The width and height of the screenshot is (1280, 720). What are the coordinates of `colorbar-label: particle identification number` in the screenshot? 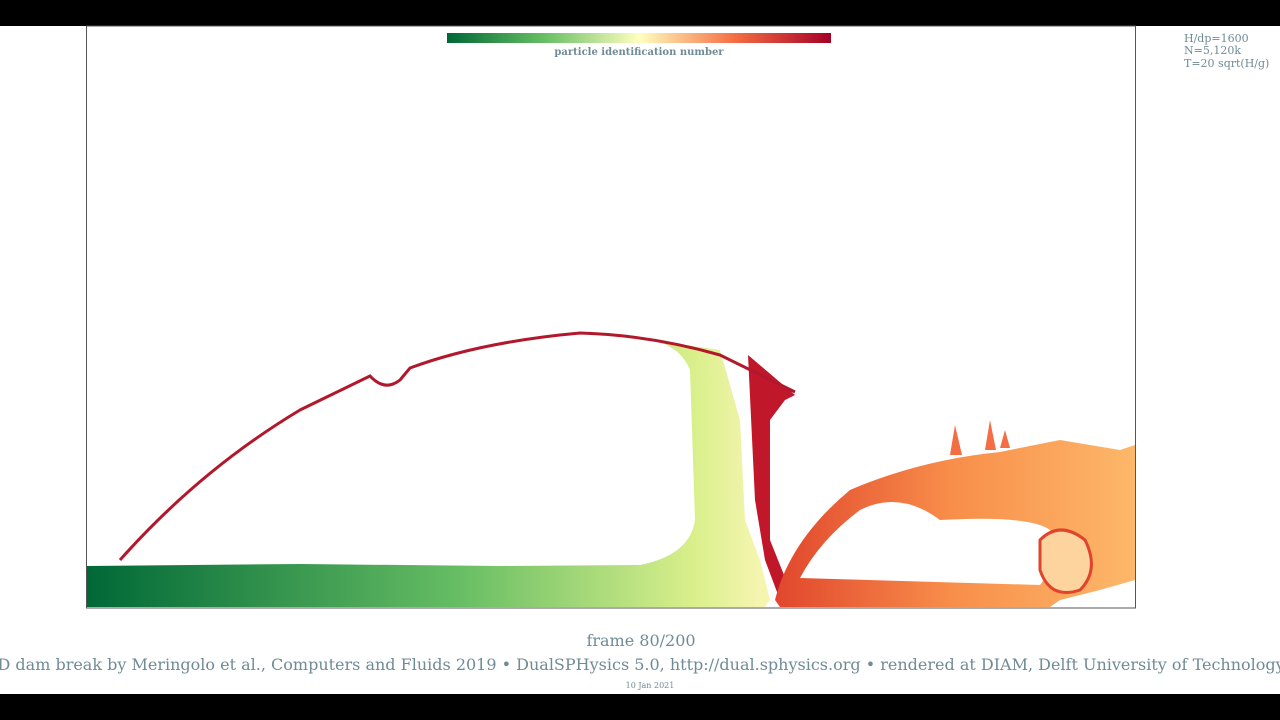 It's located at (639, 52).